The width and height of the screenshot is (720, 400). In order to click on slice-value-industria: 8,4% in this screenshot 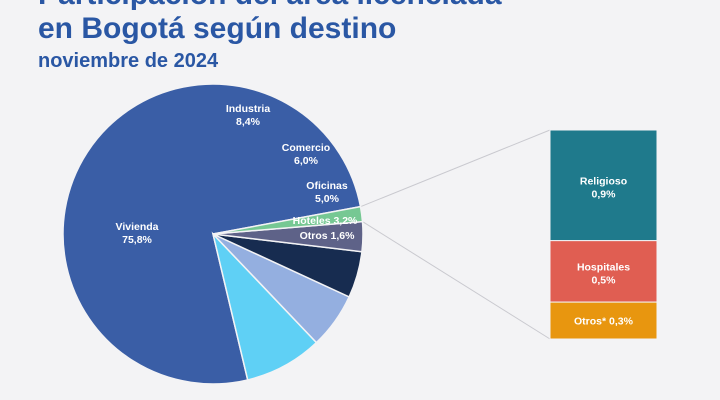, I will do `click(248, 122)`.